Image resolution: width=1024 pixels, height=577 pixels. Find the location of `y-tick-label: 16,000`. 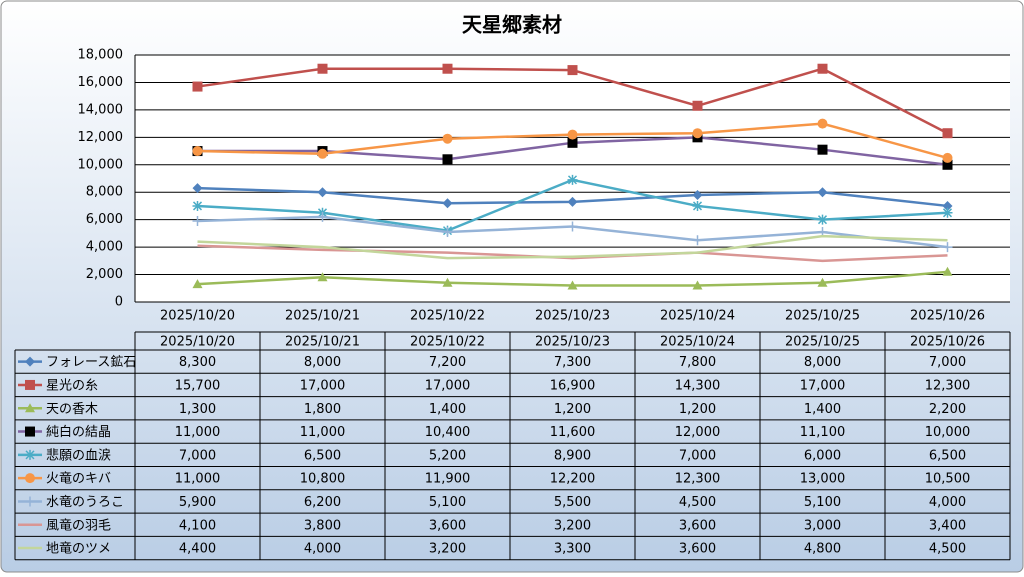

y-tick-label: 16,000 is located at coordinates (101, 82).